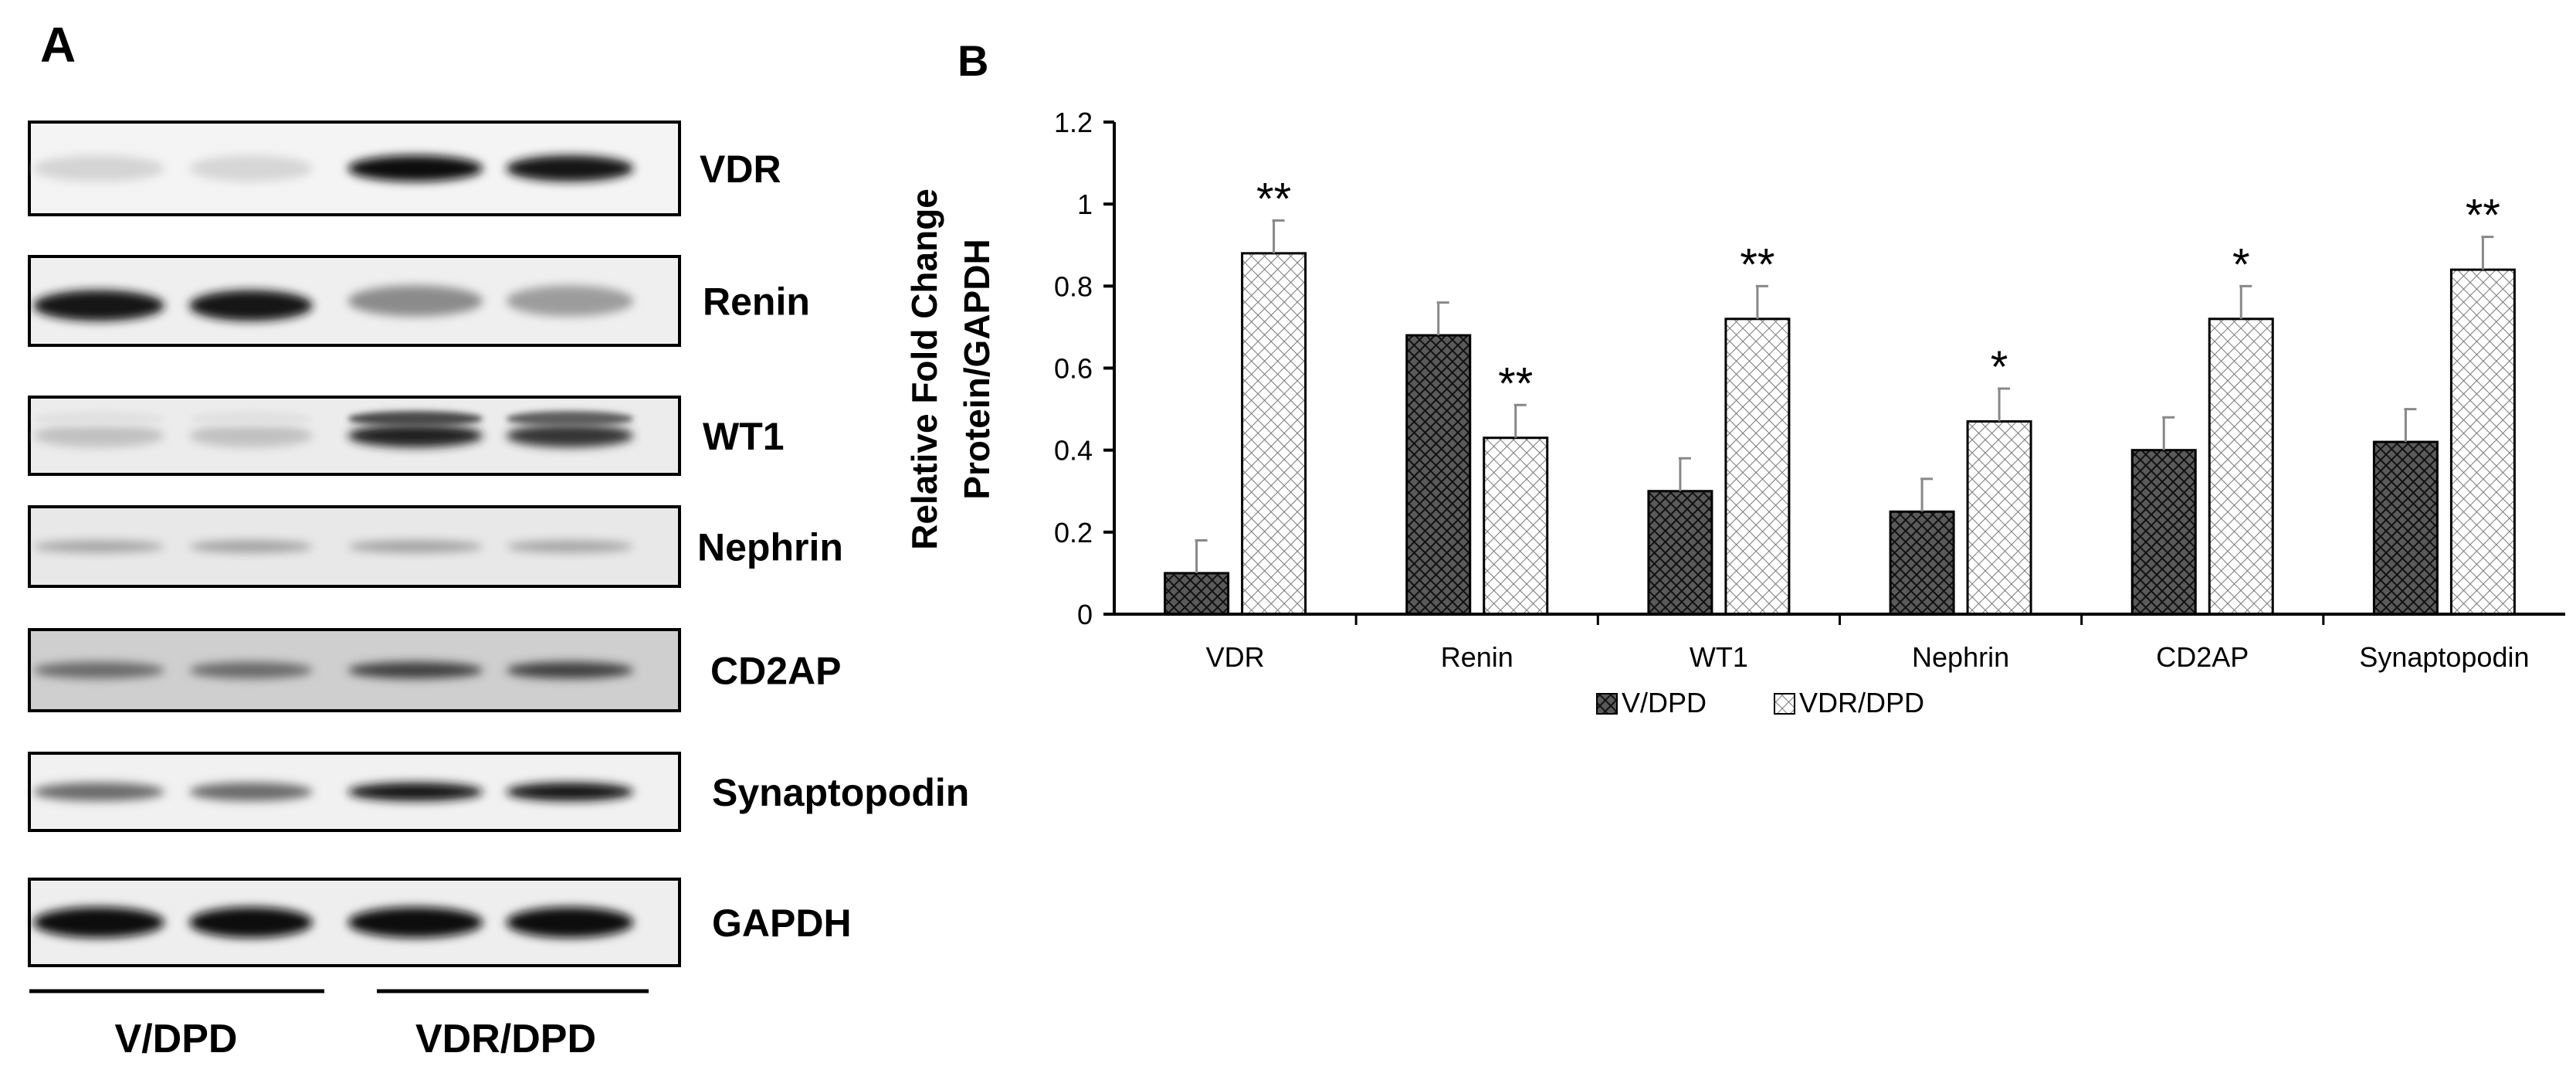  What do you see at coordinates (498, 792) in the screenshot?
I see `blot-strip-synaptopodin: Synaptopodin` at bounding box center [498, 792].